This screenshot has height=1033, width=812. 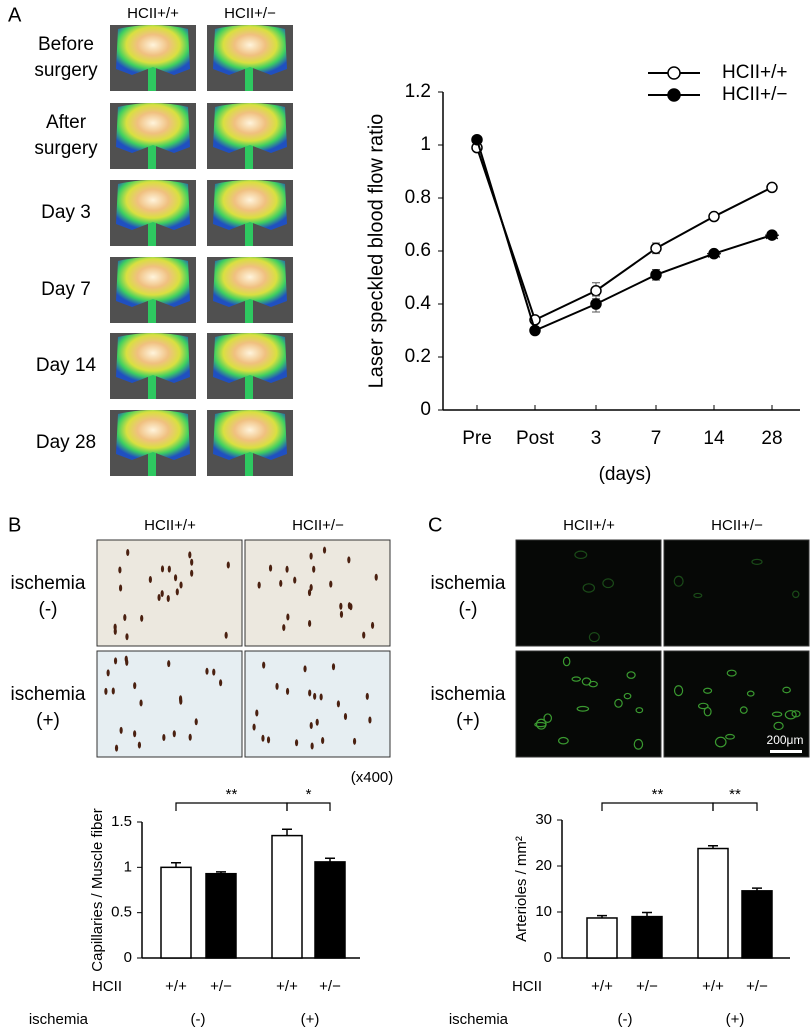 I want to click on panel-label: A, so click(x=15, y=15).